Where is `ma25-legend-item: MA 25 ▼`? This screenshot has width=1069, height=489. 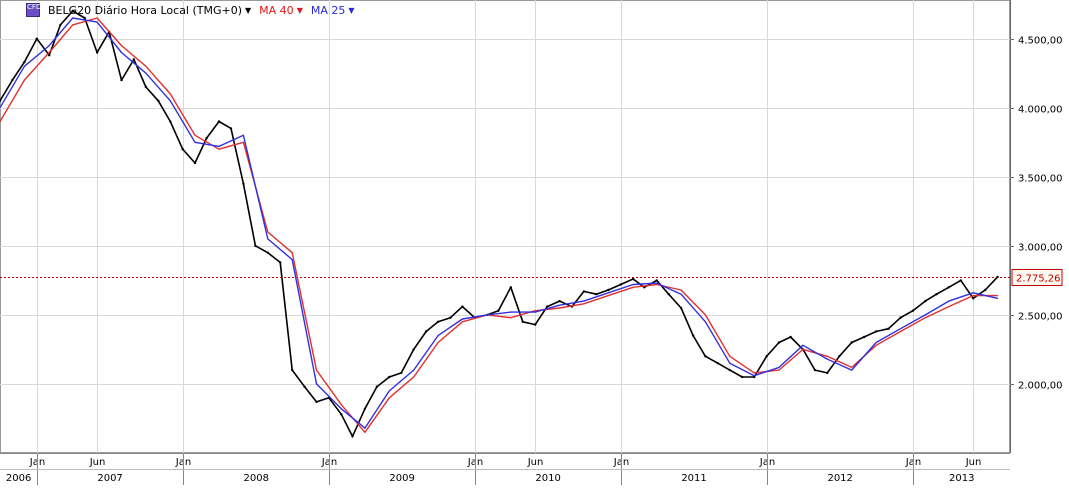
ma25-legend-item: MA 25 ▼ is located at coordinates (333, 10).